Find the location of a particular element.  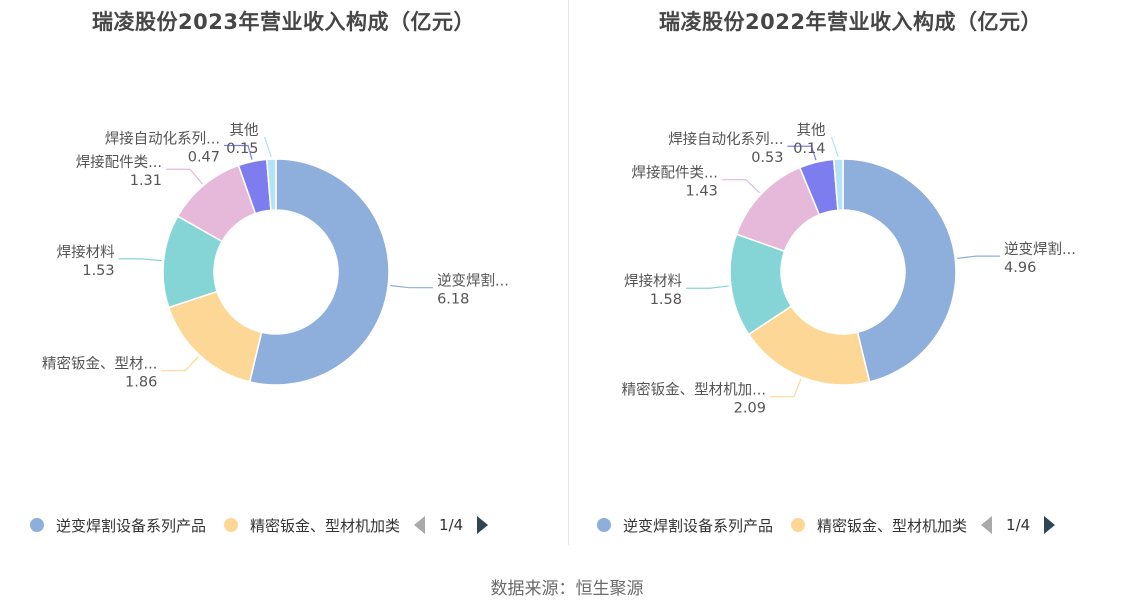

chart-title: 瑞凌股份2022年营业收入构成（亿元） is located at coordinates (850, 22).